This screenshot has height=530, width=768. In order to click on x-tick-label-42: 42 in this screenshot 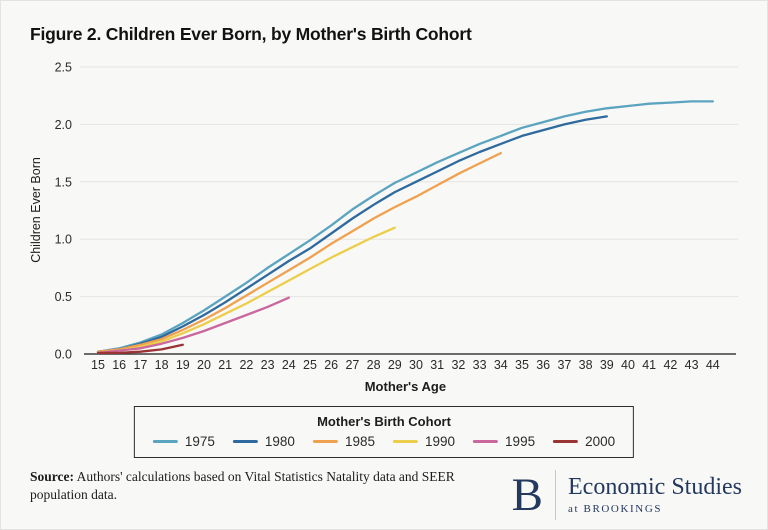, I will do `click(670, 365)`.